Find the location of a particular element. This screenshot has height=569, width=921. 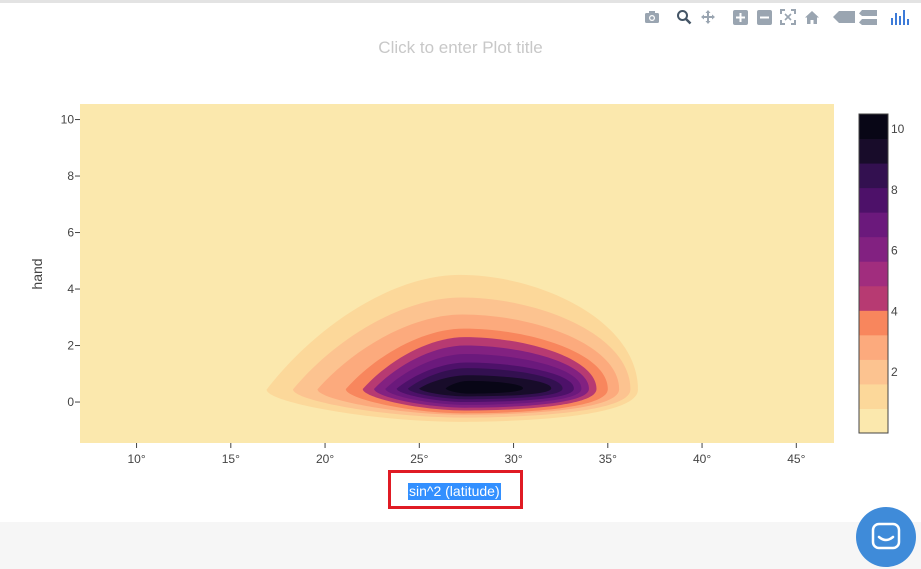

chat-icon is located at coordinates (886, 536).